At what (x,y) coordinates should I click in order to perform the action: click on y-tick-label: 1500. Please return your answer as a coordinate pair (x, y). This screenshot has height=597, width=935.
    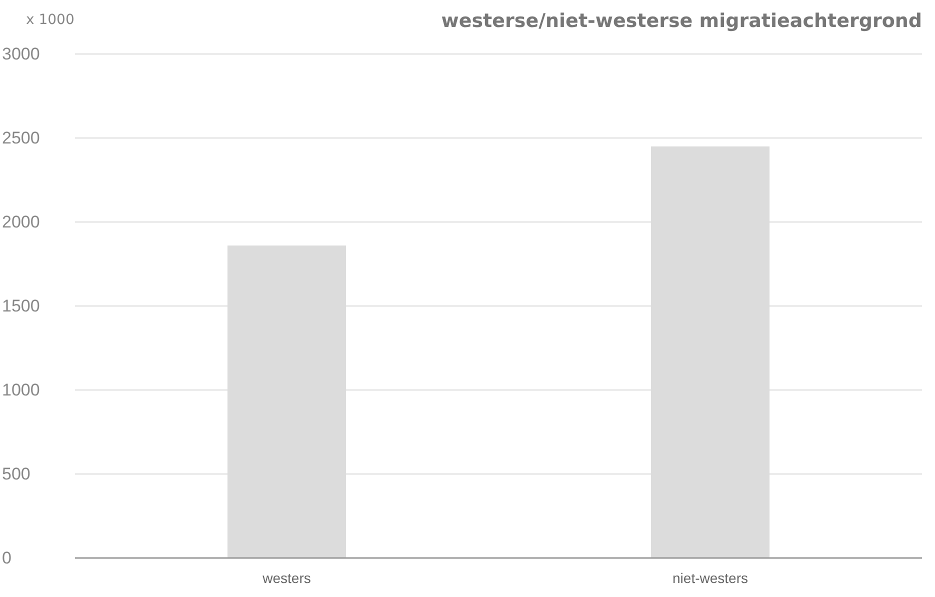
    Looking at the image, I should click on (21, 306).